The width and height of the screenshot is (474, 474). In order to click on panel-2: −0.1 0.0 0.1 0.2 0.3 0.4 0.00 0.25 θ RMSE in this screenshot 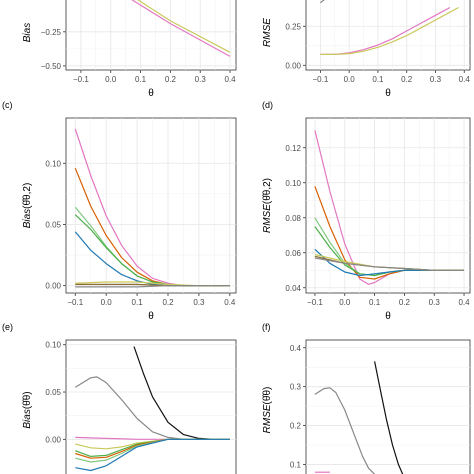, I will do `click(366, 49)`.